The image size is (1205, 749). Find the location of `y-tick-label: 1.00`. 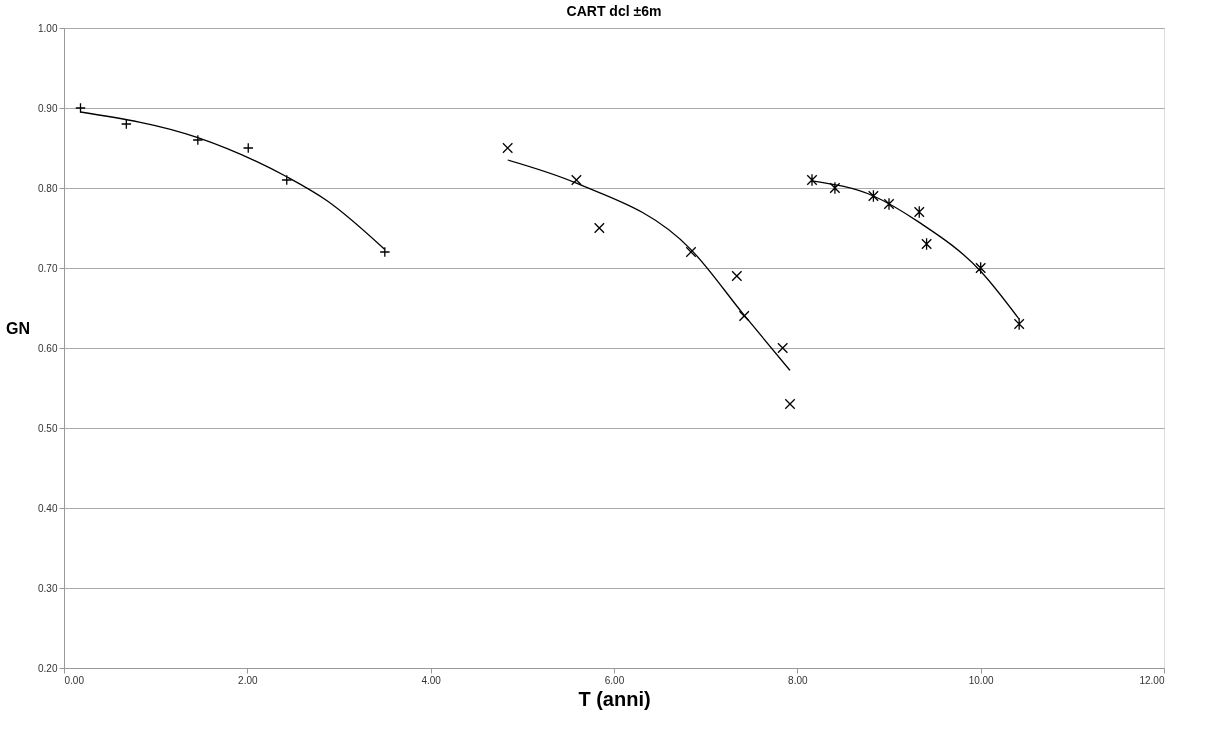

y-tick-label: 1.00 is located at coordinates (48, 28).